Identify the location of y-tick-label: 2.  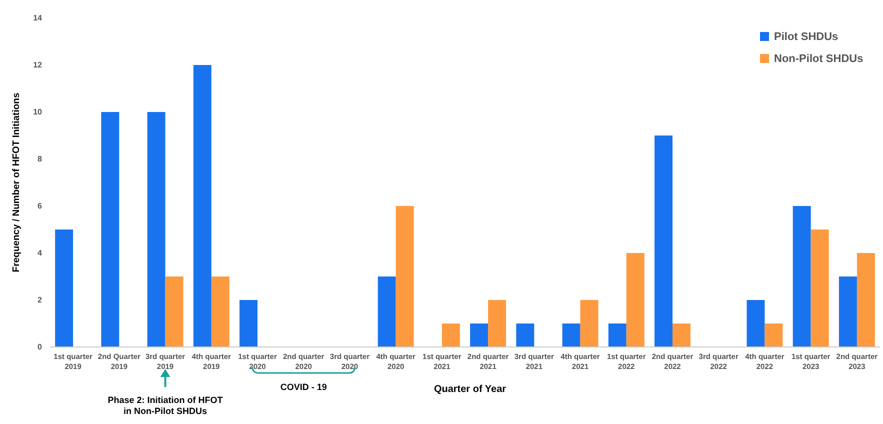
(40, 300).